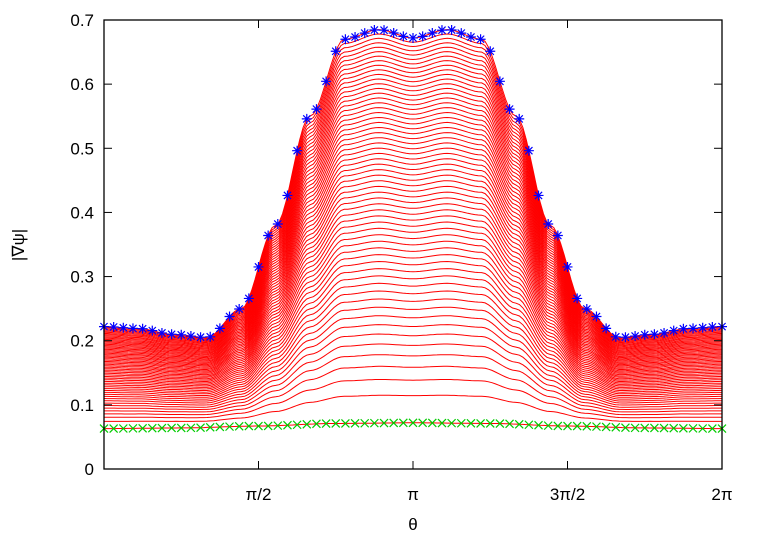 The image size is (767, 538). What do you see at coordinates (413, 494) in the screenshot?
I see `x-tick-label: π` at bounding box center [413, 494].